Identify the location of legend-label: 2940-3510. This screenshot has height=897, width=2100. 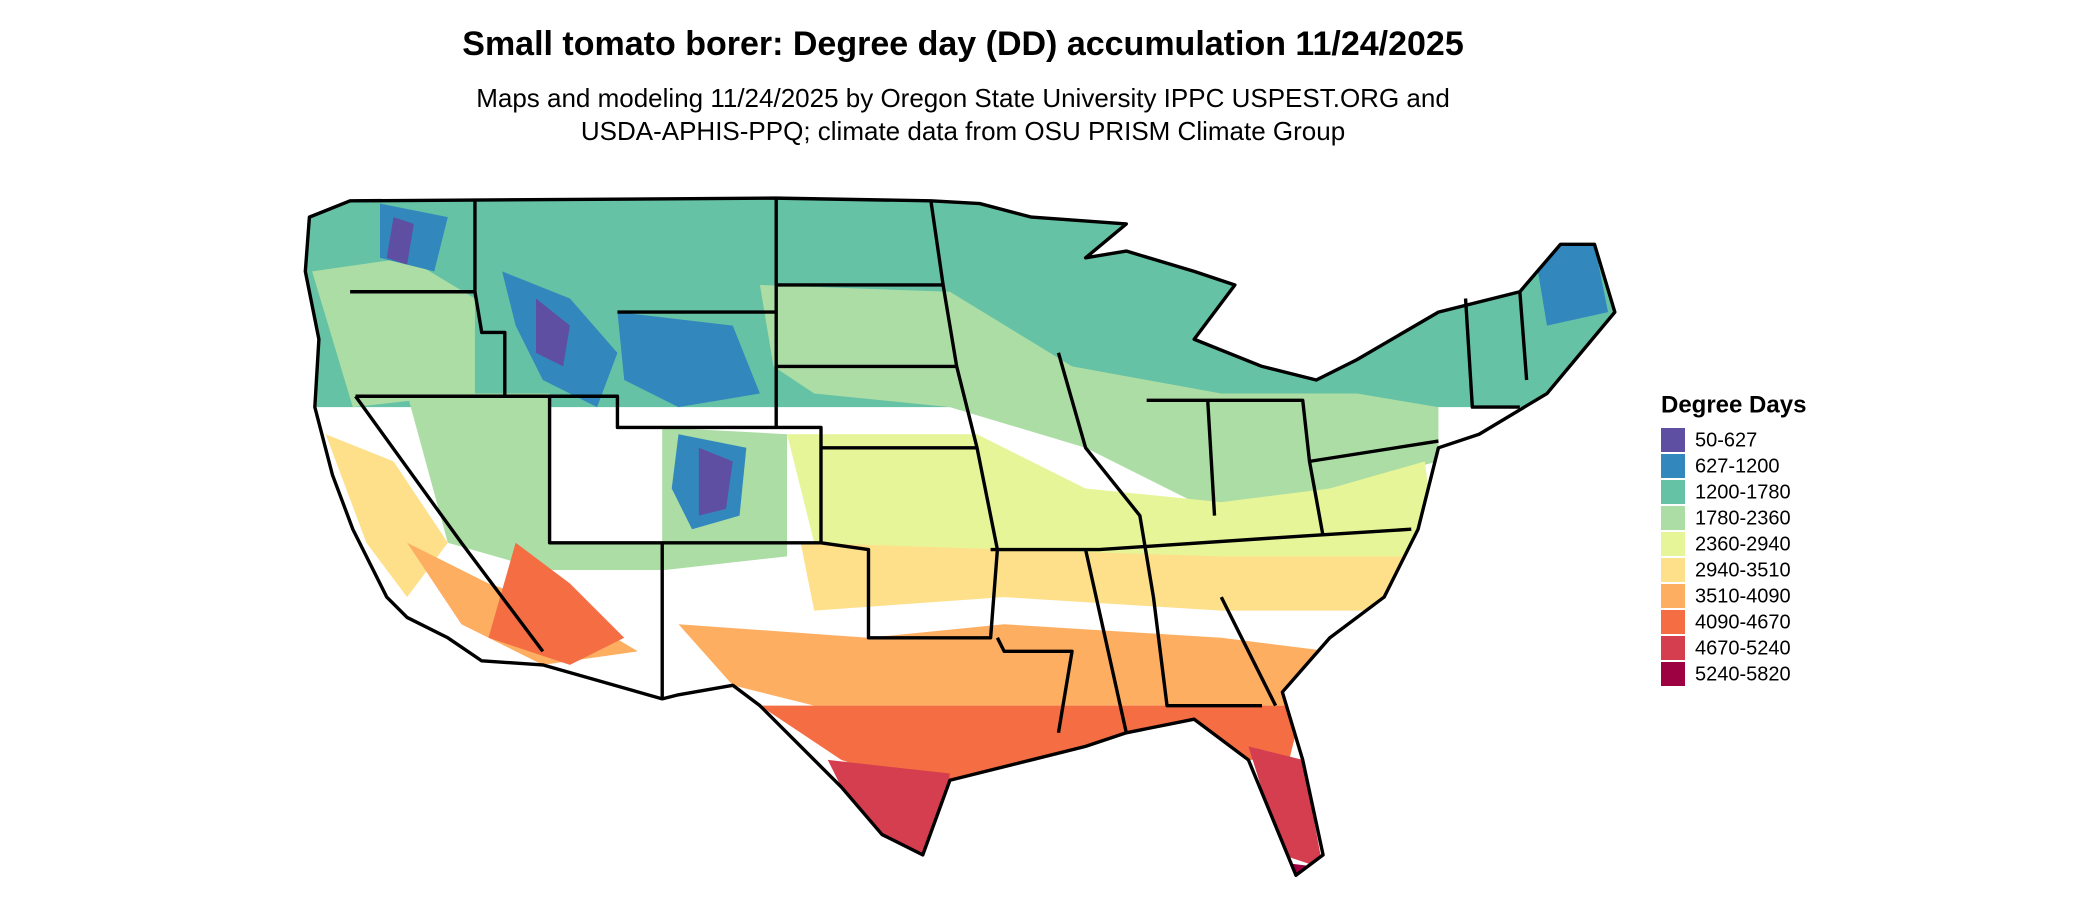
(1743, 570).